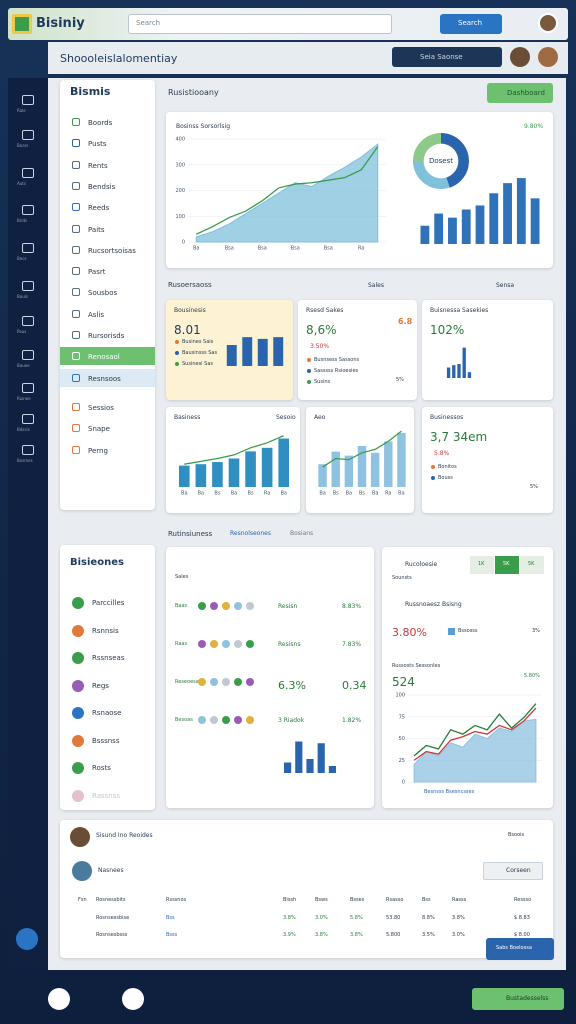 The image size is (576, 1024). What do you see at coordinates (409, 632) in the screenshot?
I see `panel-value: 3.80%` at bounding box center [409, 632].